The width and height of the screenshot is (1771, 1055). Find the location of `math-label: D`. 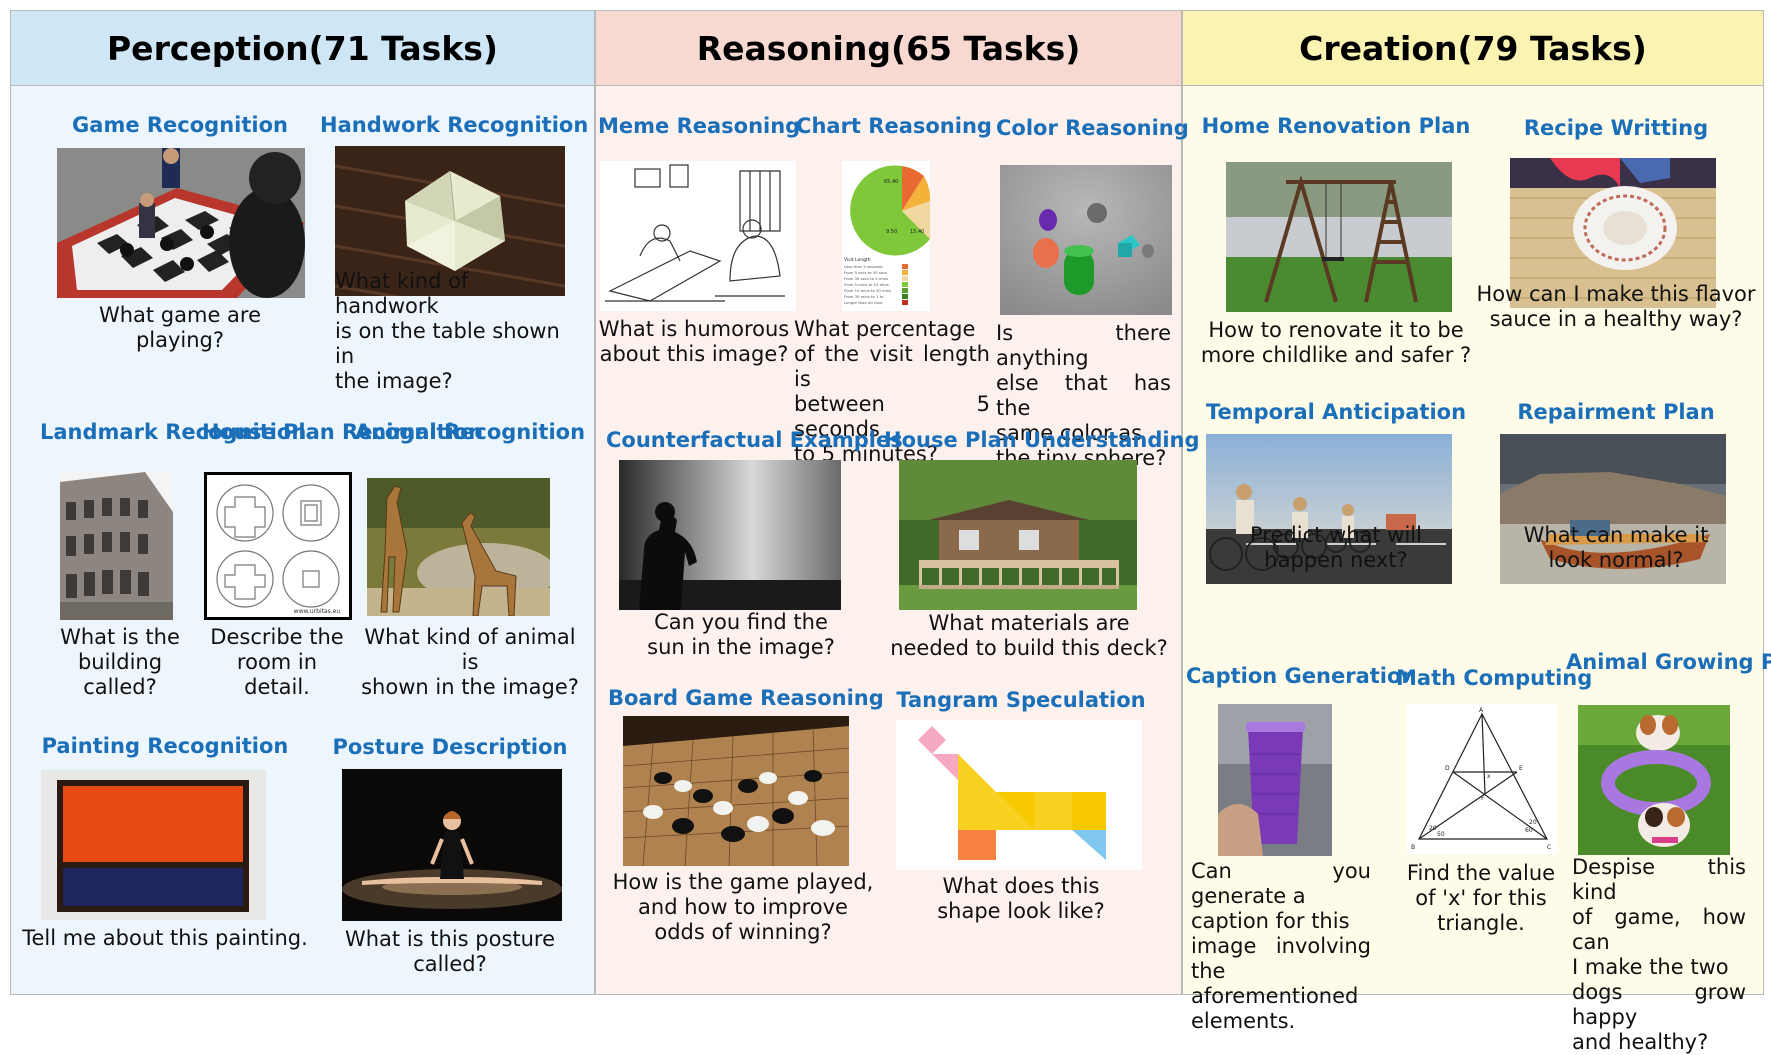

math-label: D is located at coordinates (1447, 768).